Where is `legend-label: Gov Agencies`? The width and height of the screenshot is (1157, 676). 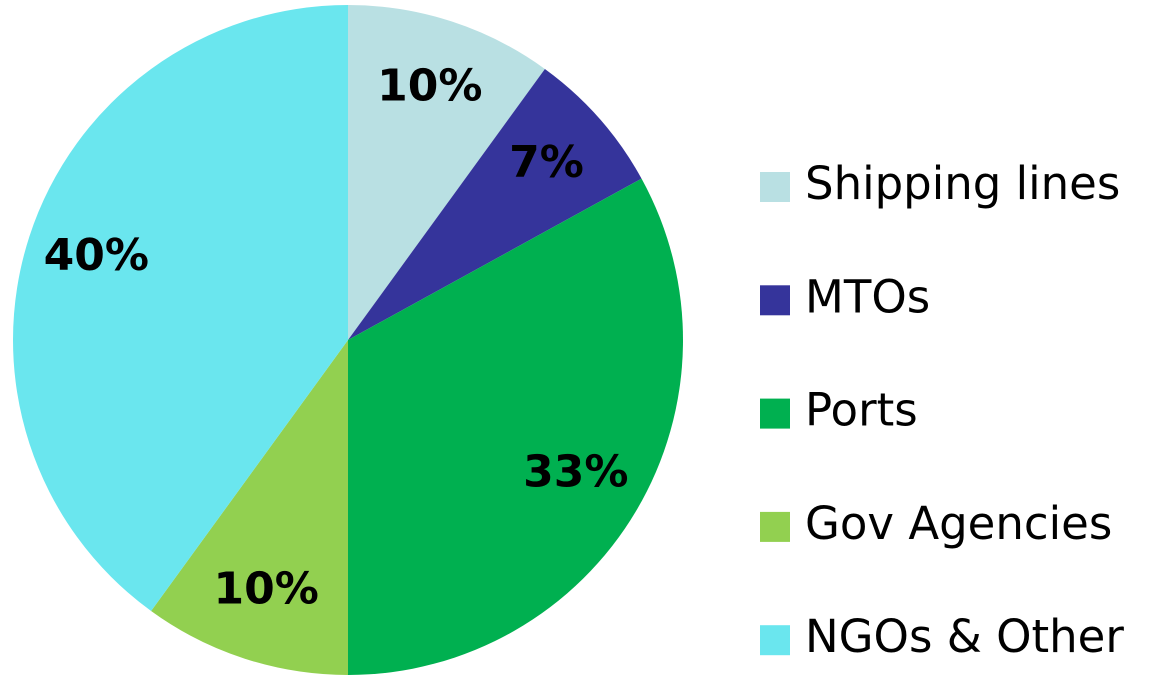
legend-label: Gov Agencies is located at coordinates (958, 523).